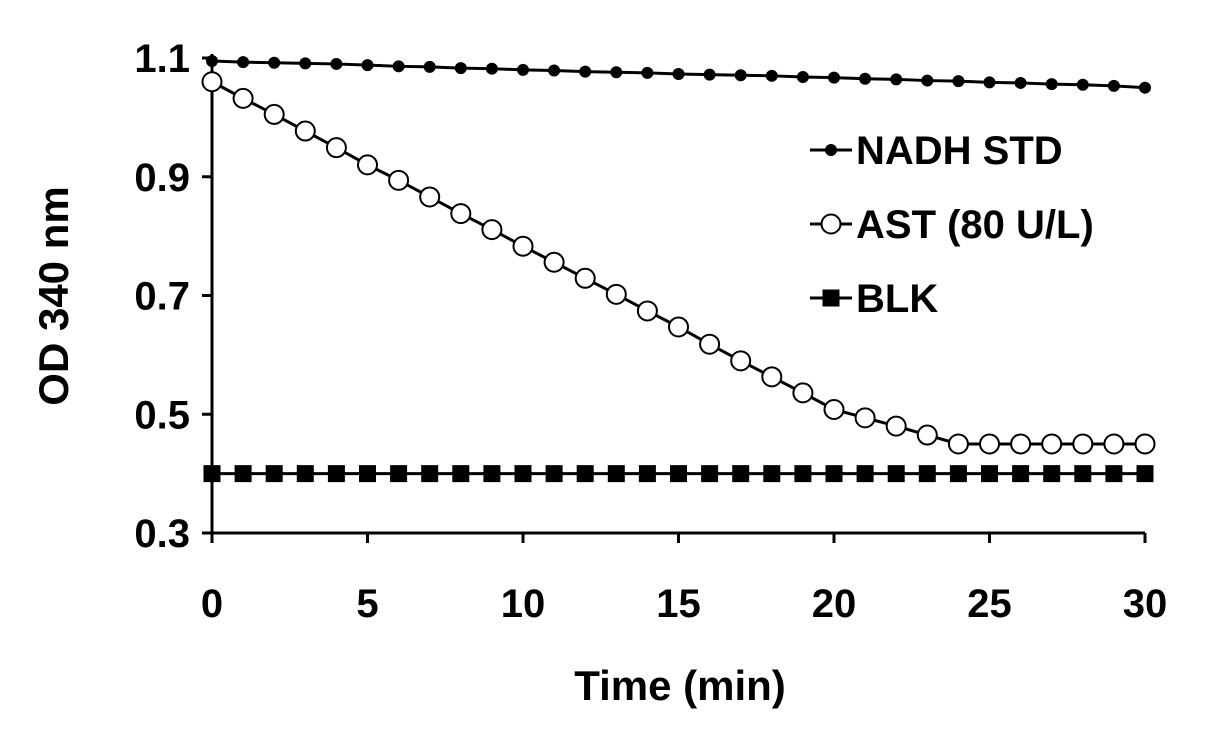 Image resolution: width=1215 pixels, height=745 pixels. I want to click on series-nadh-std, so click(678, 74).